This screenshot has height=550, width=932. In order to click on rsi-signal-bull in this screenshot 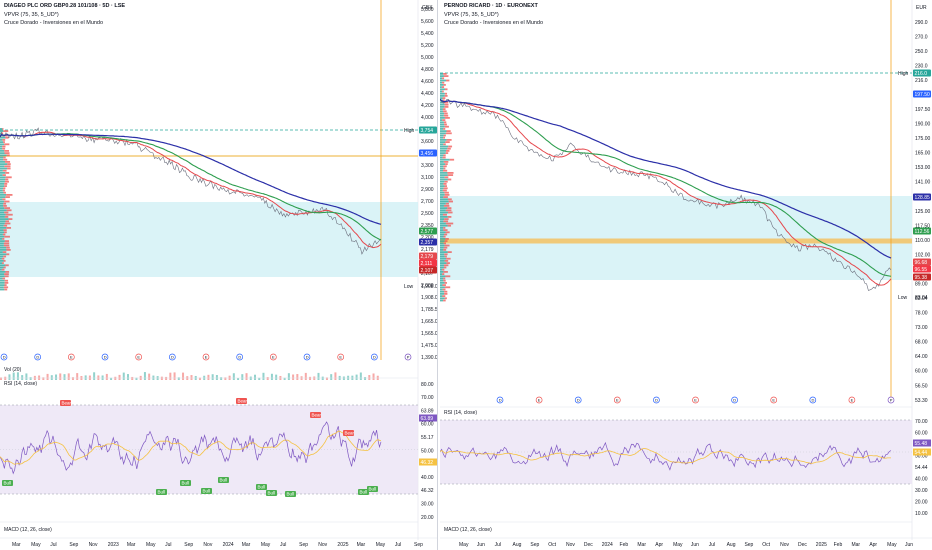, I will do `click(372, 489)`.